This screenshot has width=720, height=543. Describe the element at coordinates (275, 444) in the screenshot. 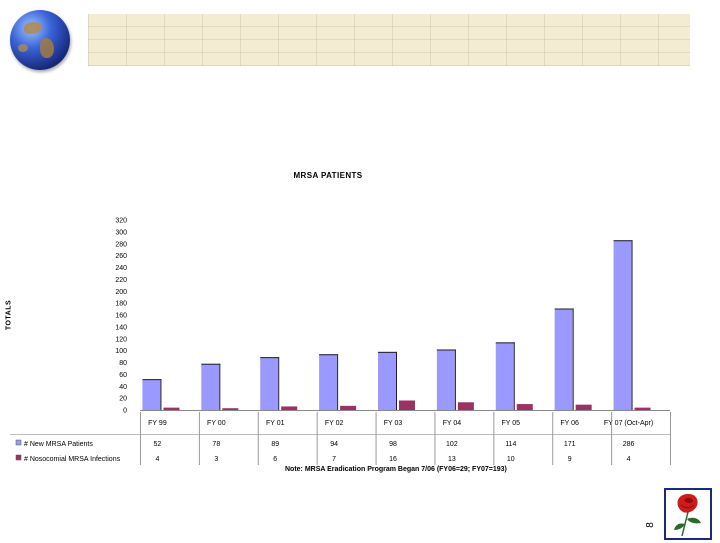

I see `table-cell-value: 89` at that location.